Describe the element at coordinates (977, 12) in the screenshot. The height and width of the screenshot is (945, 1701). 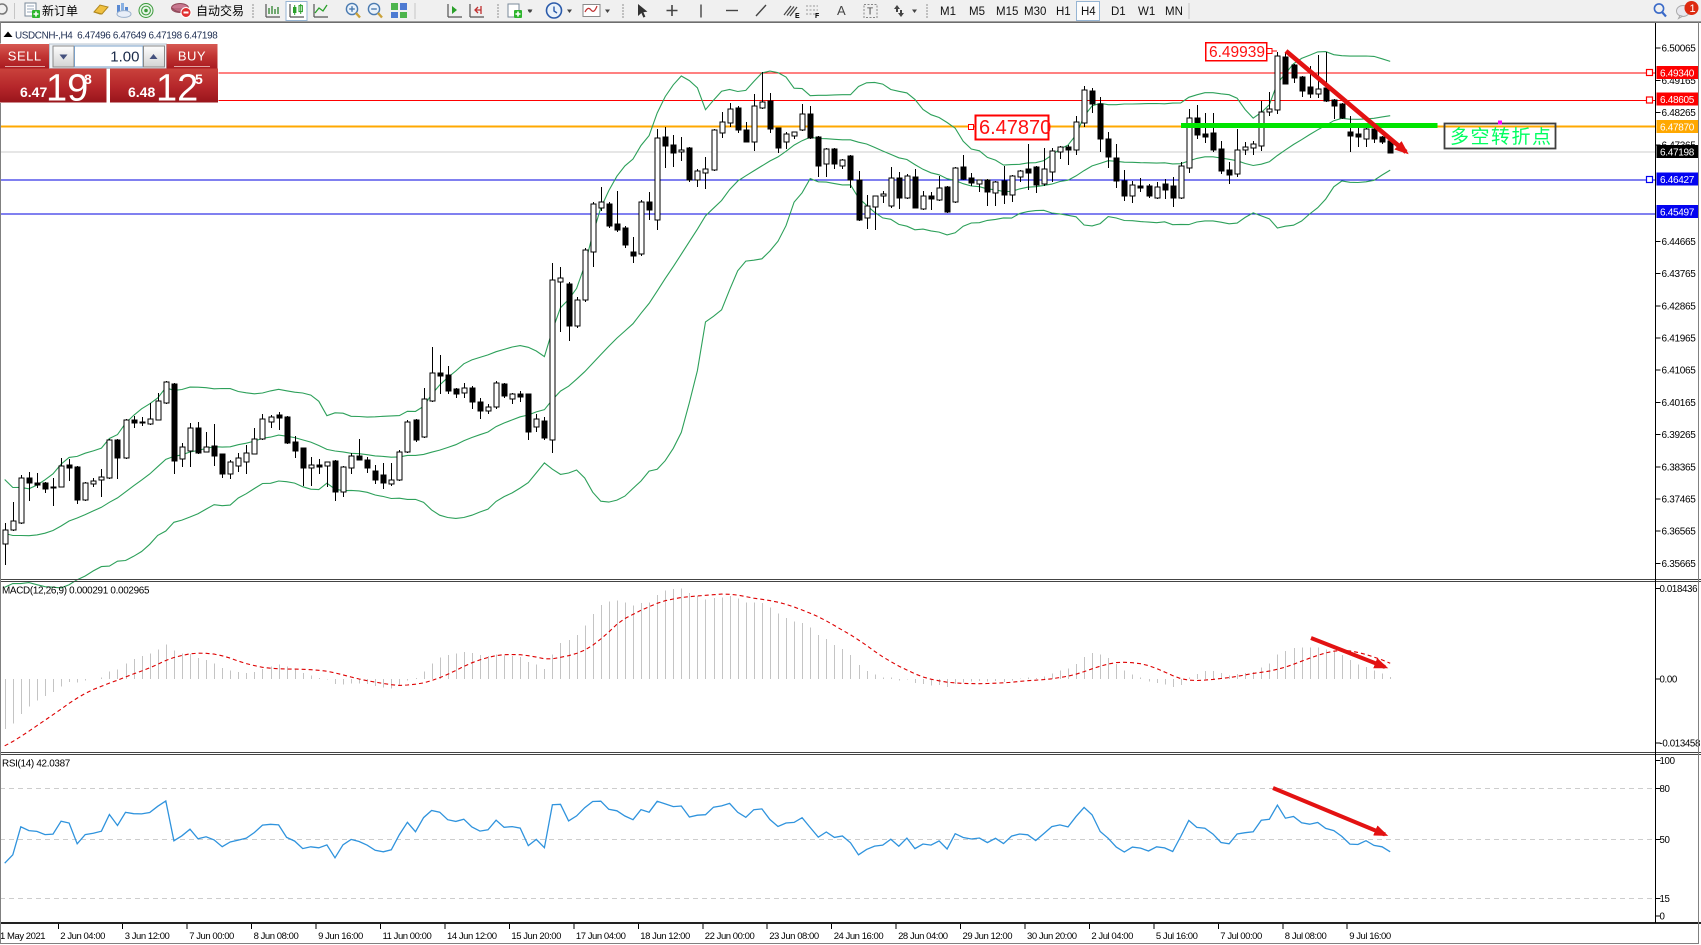
I see `svg-text: M5` at that location.